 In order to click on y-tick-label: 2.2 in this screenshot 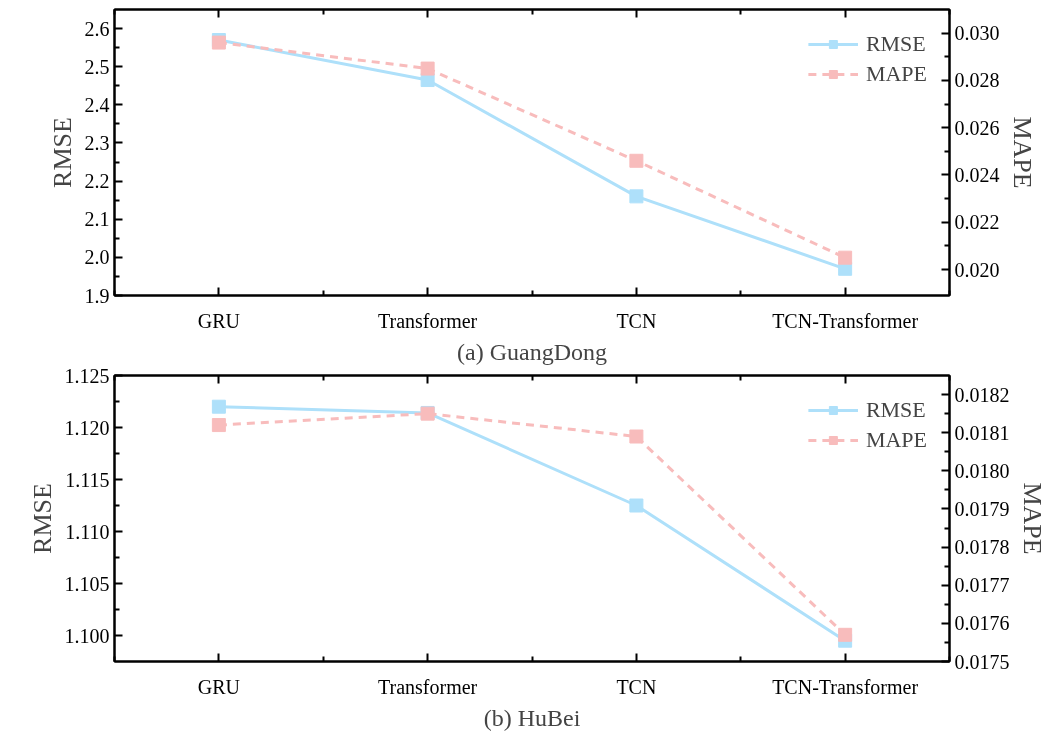, I will do `click(97, 181)`.